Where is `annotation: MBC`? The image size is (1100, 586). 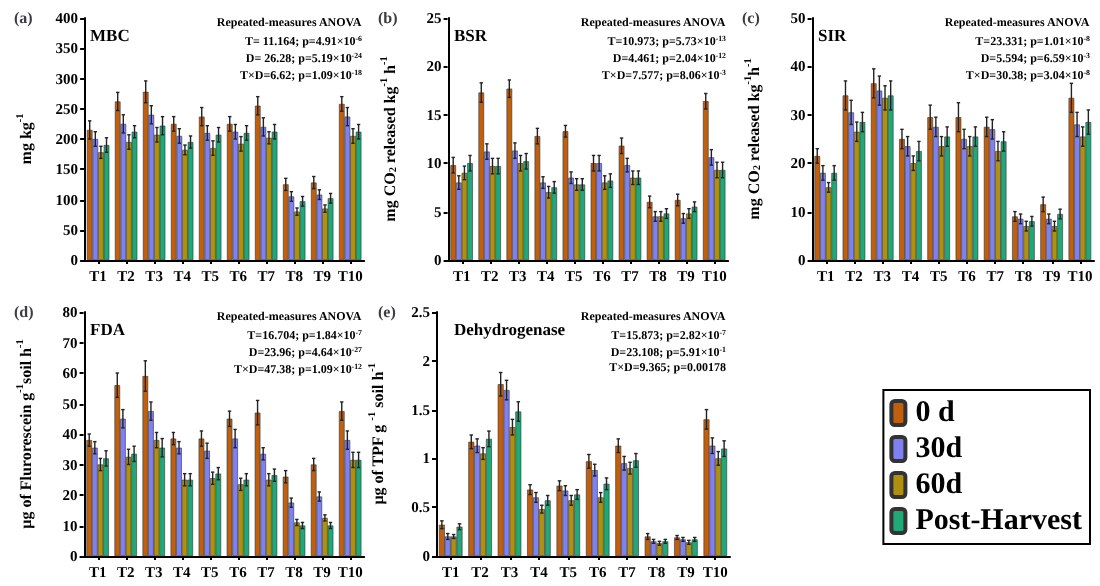
annotation: MBC is located at coordinates (110, 35).